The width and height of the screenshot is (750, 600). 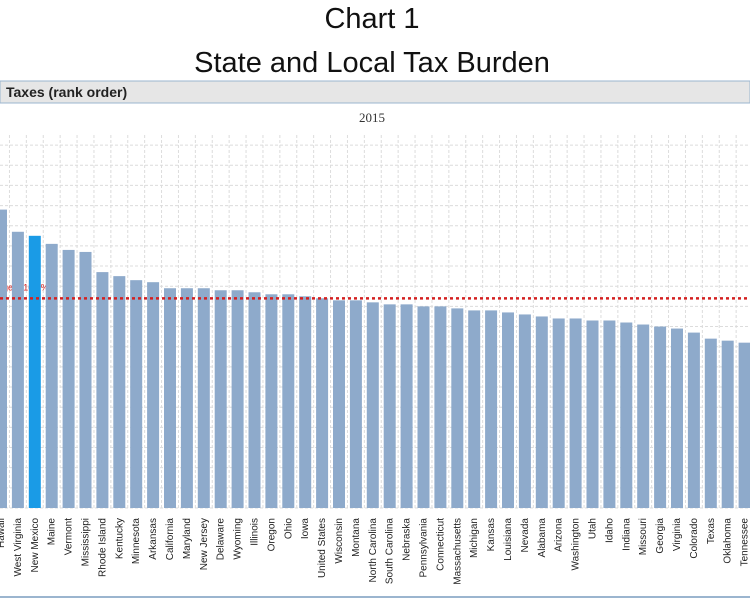 What do you see at coordinates (728, 541) in the screenshot?
I see `x-tick-label: Oklahoma` at bounding box center [728, 541].